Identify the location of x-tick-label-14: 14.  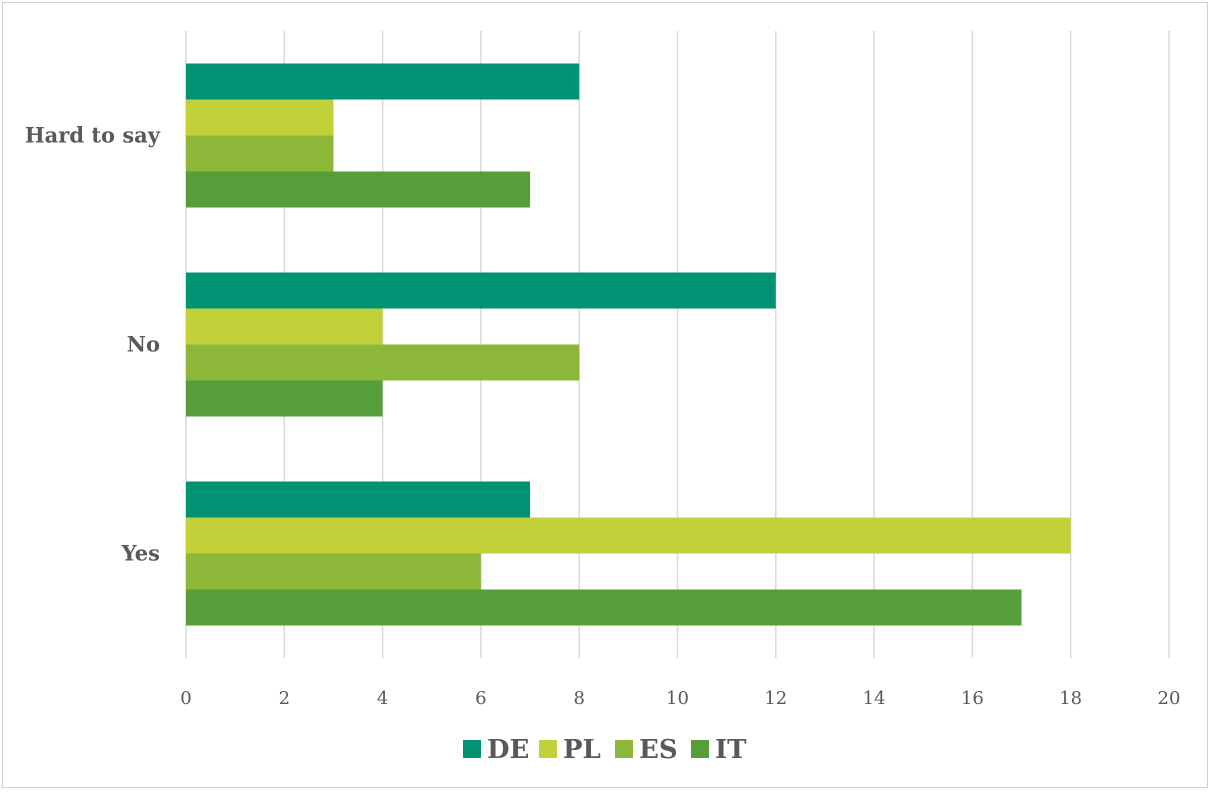
(874, 698).